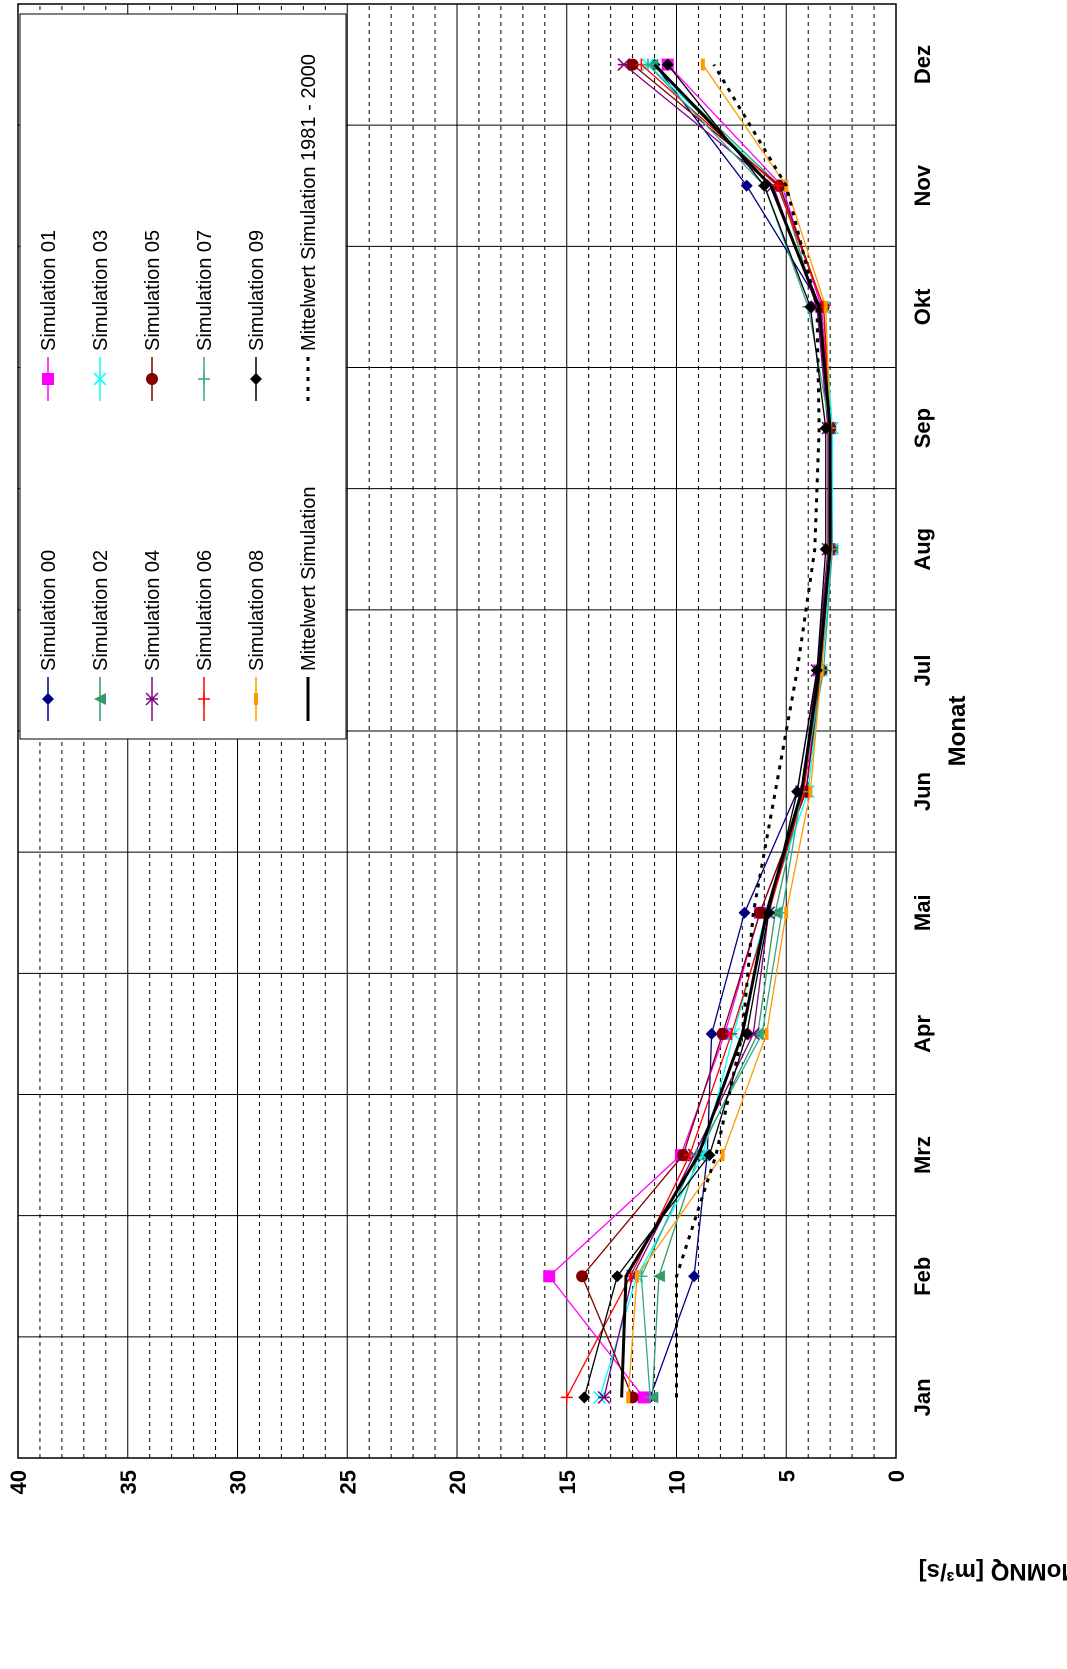 This screenshot has height=1669, width=1067. I want to click on legend-entry: Mittelwert Simulation 1981 - 2000, so click(309, 227).